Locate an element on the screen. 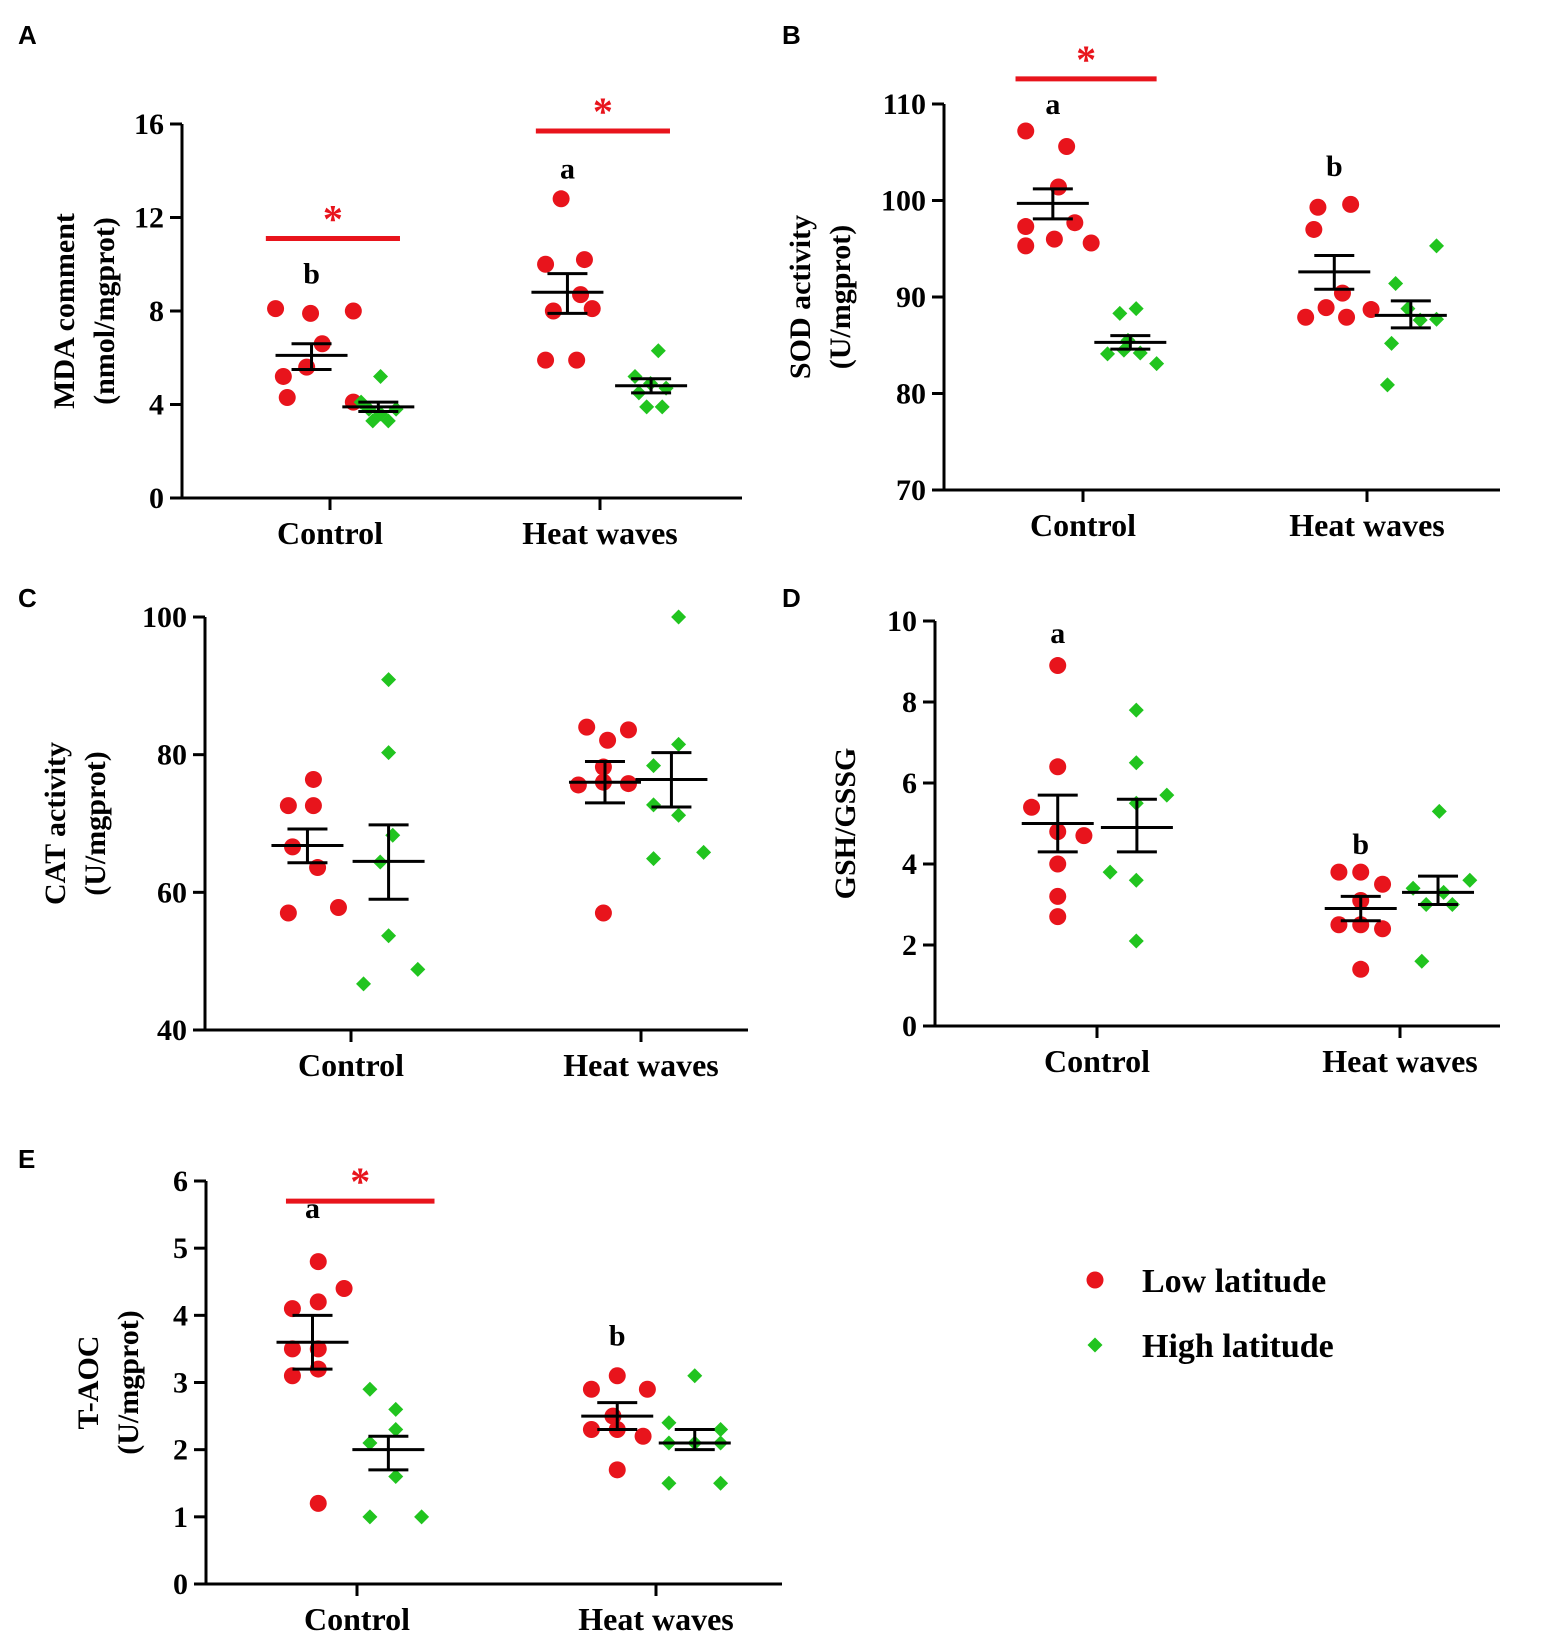  y-tick-label: 40 is located at coordinates (172, 1030).